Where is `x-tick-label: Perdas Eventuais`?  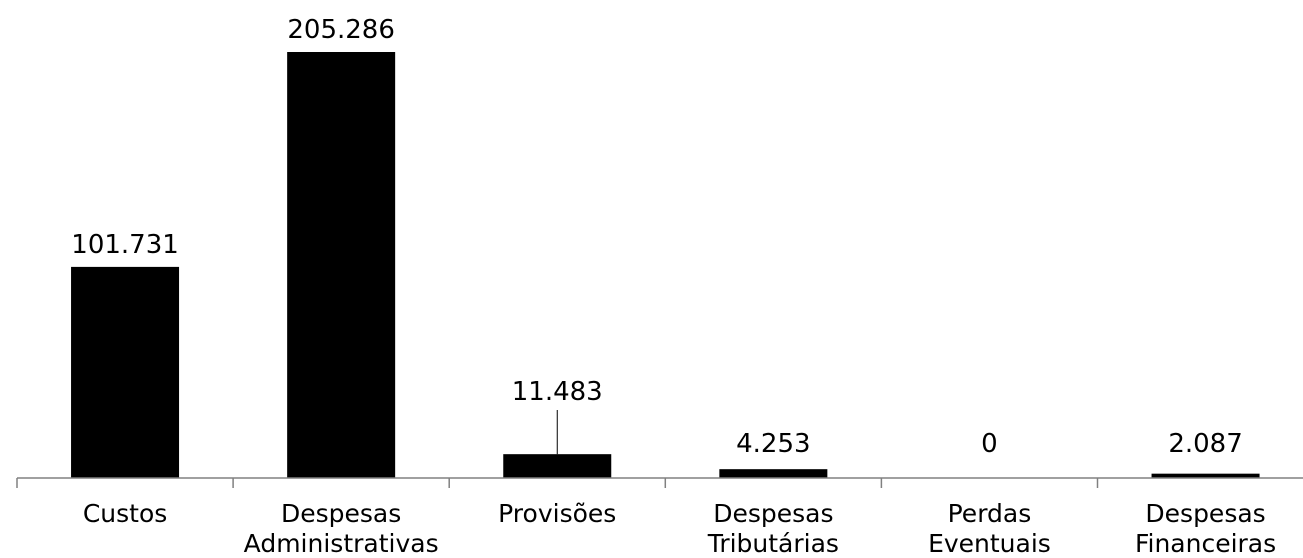
x-tick-label: Perdas Eventuais is located at coordinates (989, 528).